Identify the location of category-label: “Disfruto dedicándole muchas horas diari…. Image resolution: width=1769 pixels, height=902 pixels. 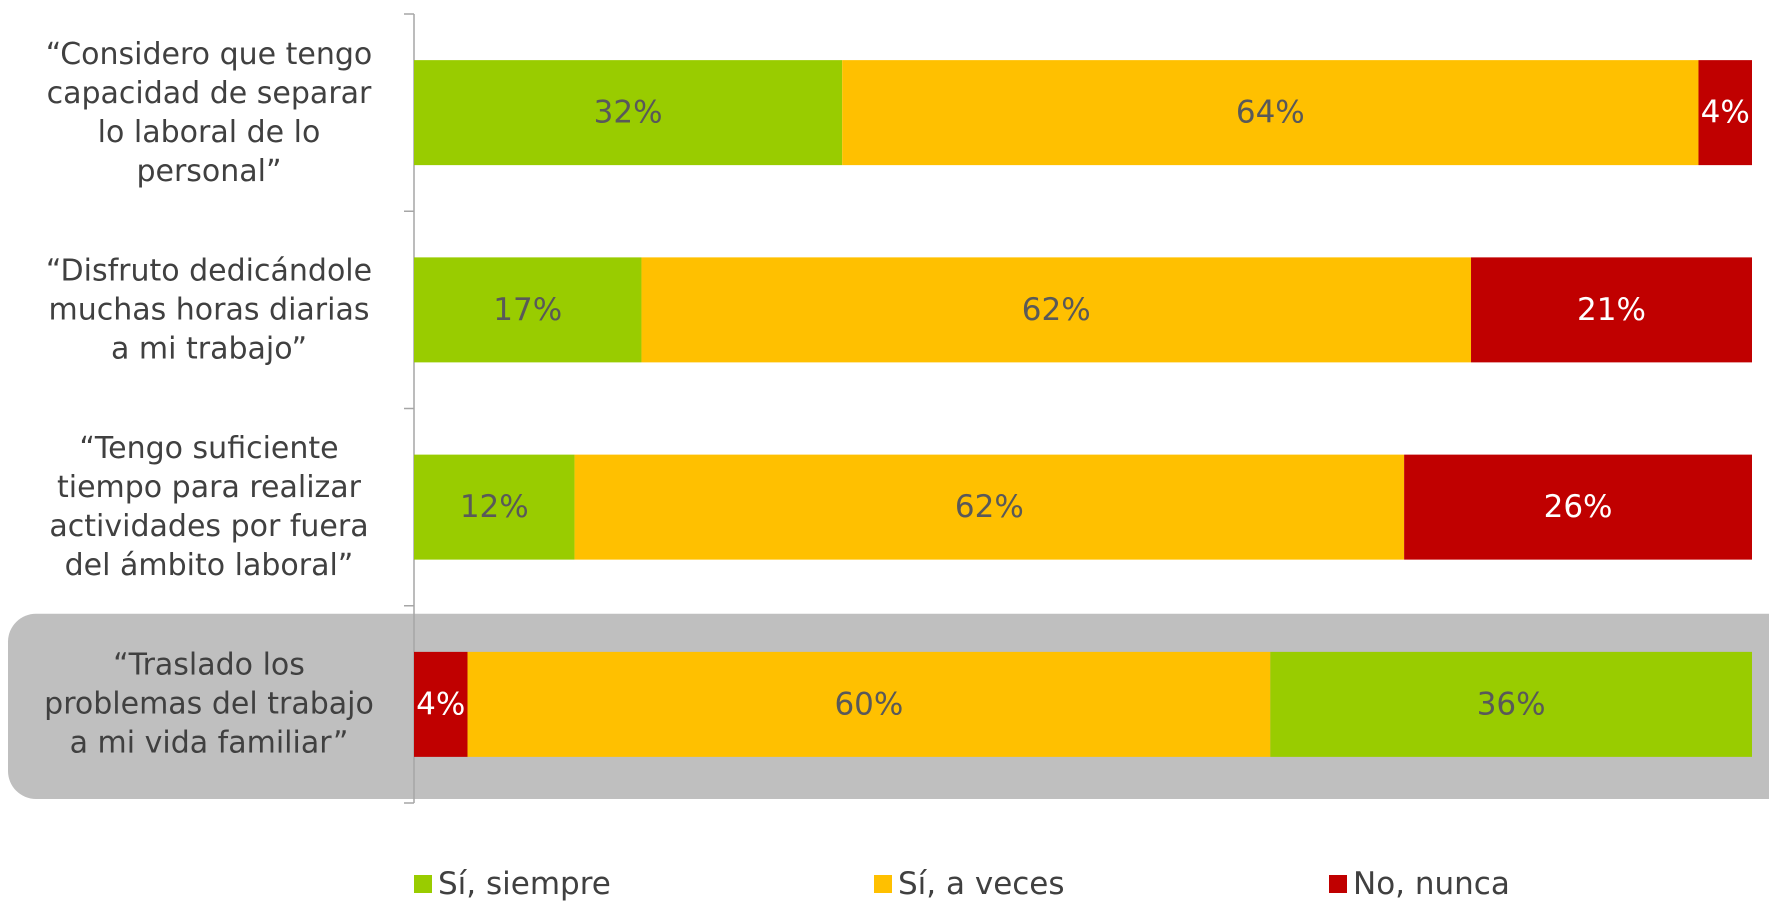
(209, 310).